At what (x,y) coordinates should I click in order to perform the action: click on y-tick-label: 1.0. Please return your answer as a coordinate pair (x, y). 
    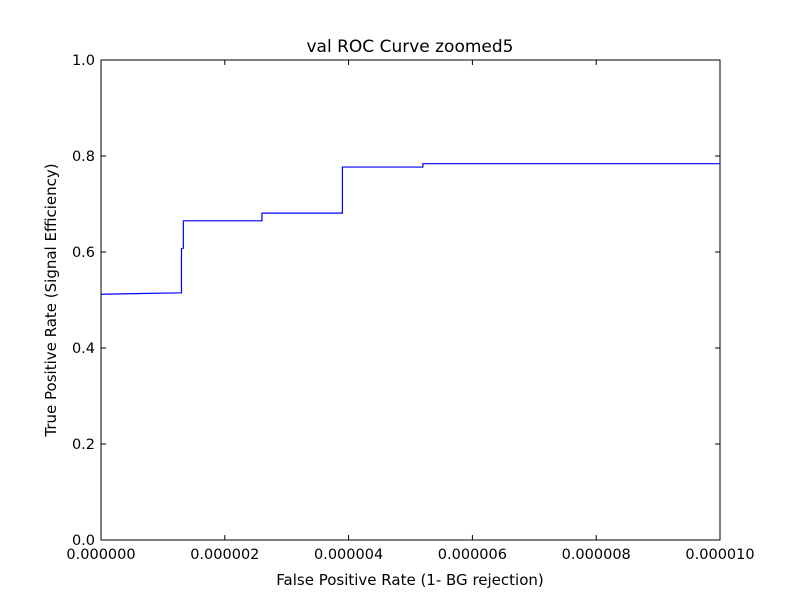
    Looking at the image, I should click on (83, 61).